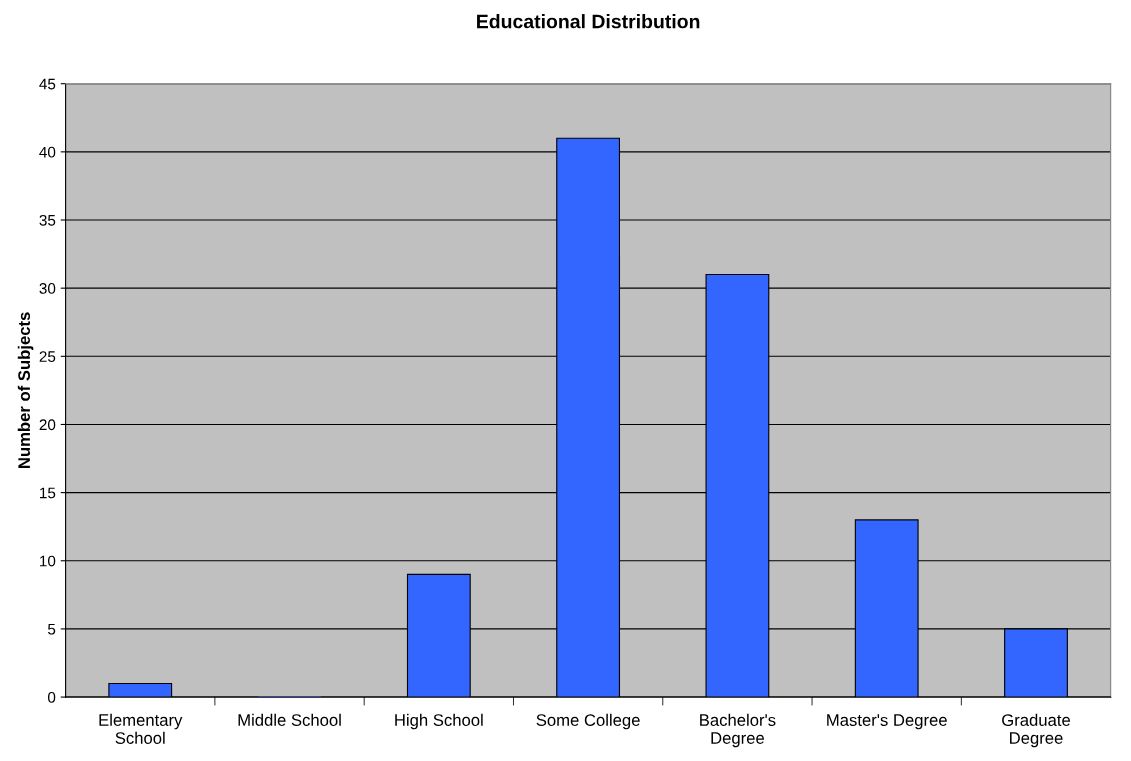 The width and height of the screenshot is (1131, 761). What do you see at coordinates (887, 722) in the screenshot?
I see `x-tick-label: Master's Degree` at bounding box center [887, 722].